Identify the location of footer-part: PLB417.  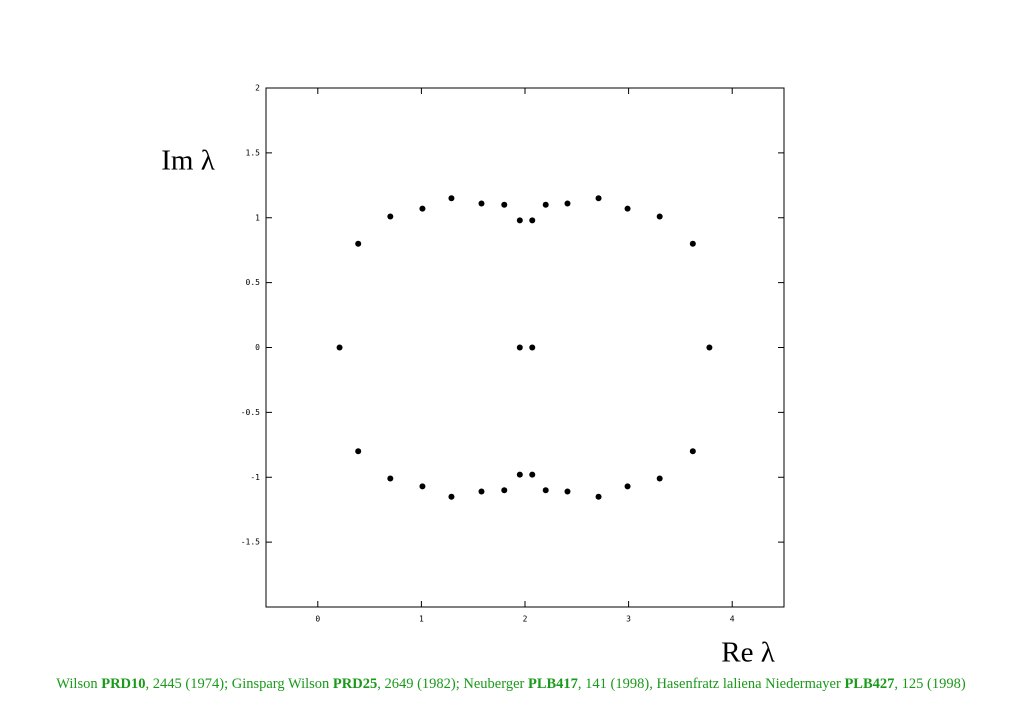
(553, 684).